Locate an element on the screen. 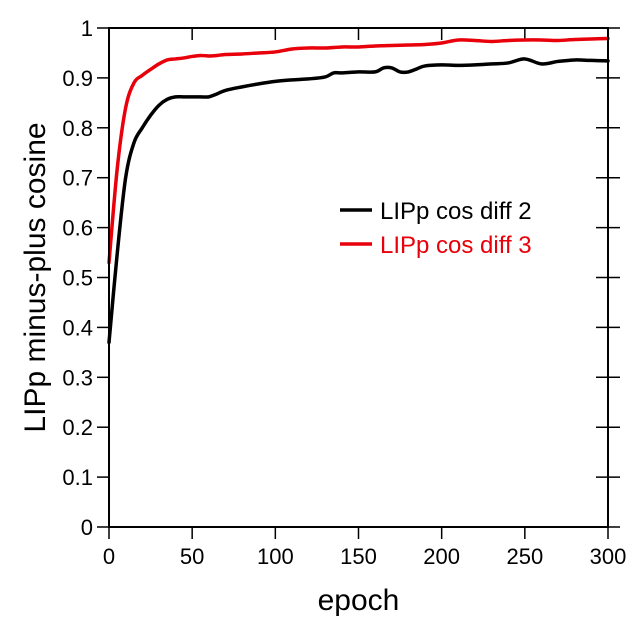 The width and height of the screenshot is (641, 625). x-tick-label: 50 is located at coordinates (192, 556).